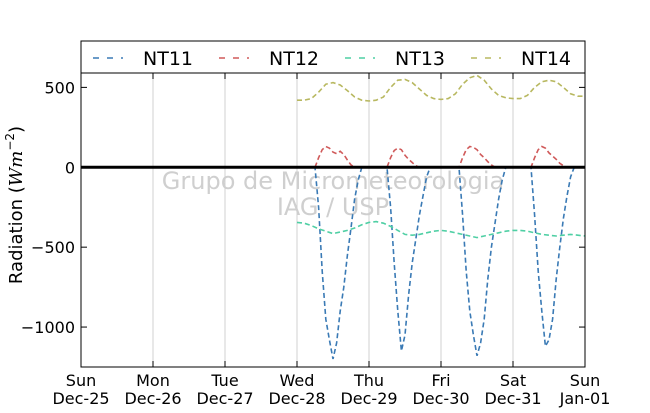 The image size is (650, 413). I want to click on y-axis-label-unit: Wm, so click(16, 169).